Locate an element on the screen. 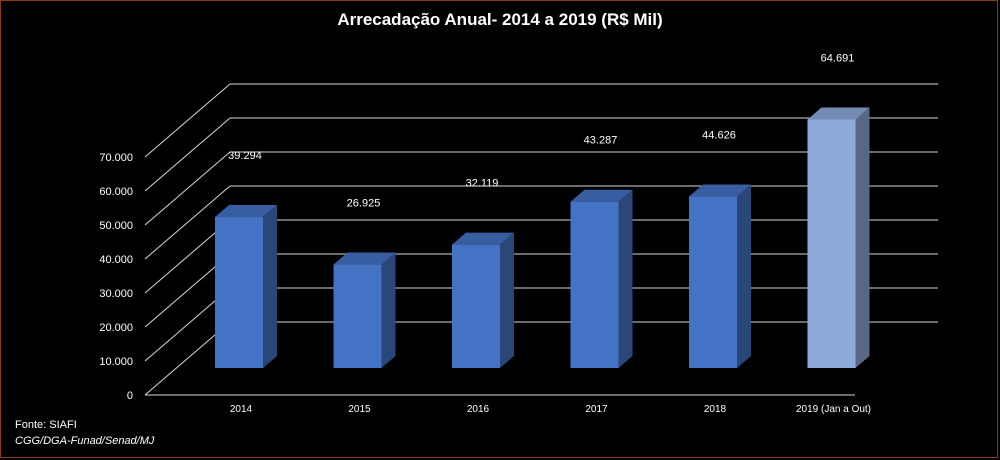 The image size is (1000, 460). data-label: 32.119 is located at coordinates (482, 184).